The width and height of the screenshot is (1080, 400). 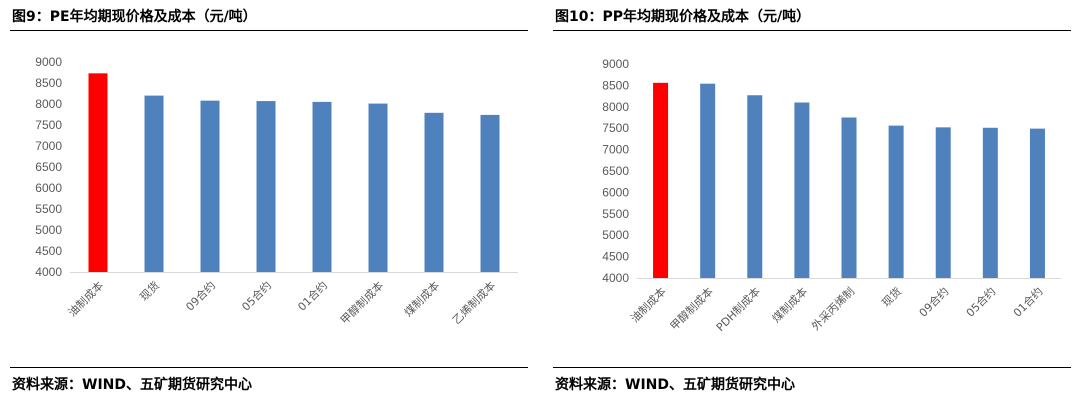 What do you see at coordinates (683, 17) in the screenshot?
I see `chart-title: 图10：PP年均期现价格及成本（元/吨）` at bounding box center [683, 17].